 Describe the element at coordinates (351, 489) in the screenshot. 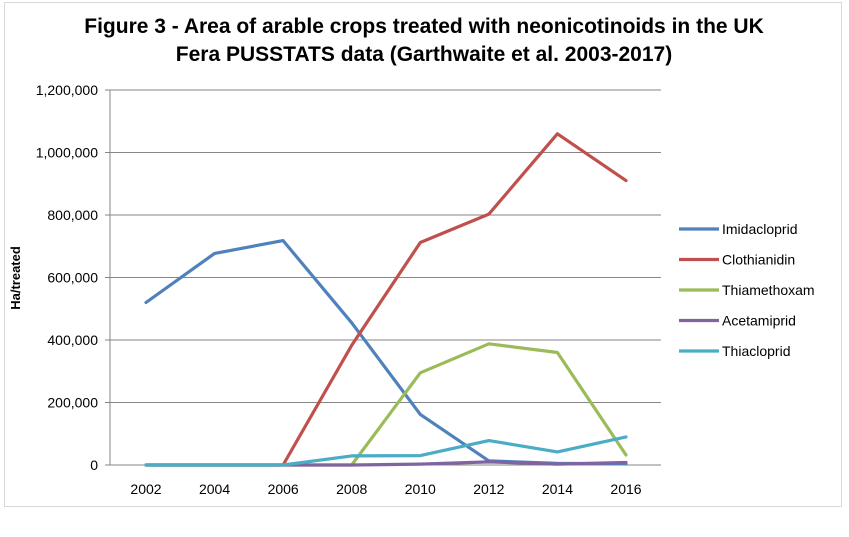

I see `x-tick-label: 2008` at that location.